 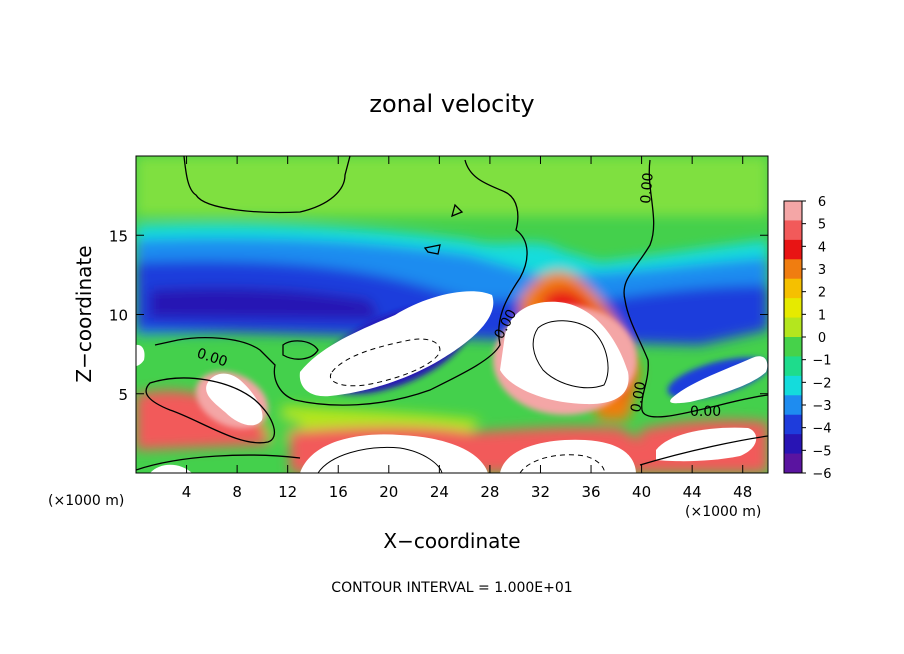 What do you see at coordinates (807, 338) in the screenshot?
I see `colorbar: 6 5 4 3 2 1 0 −1 −2 −3 −4 −5 −6` at bounding box center [807, 338].